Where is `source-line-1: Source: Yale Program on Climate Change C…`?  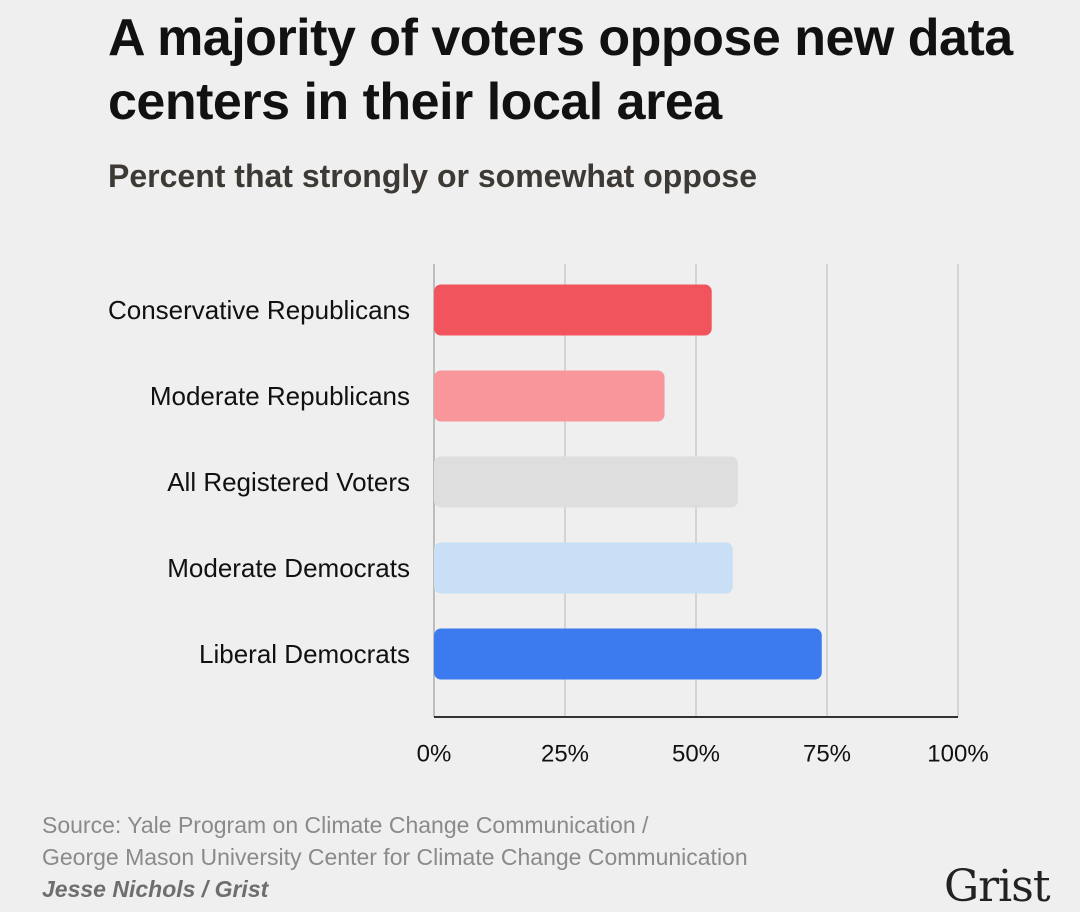
source-line-1: Source: Yale Program on Climate Change C… is located at coordinates (345, 825).